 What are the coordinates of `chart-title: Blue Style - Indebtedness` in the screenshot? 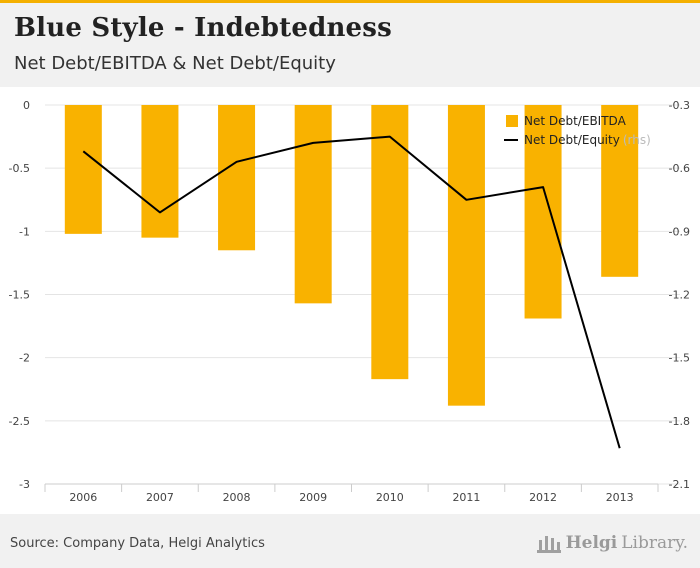 It's located at (203, 28).